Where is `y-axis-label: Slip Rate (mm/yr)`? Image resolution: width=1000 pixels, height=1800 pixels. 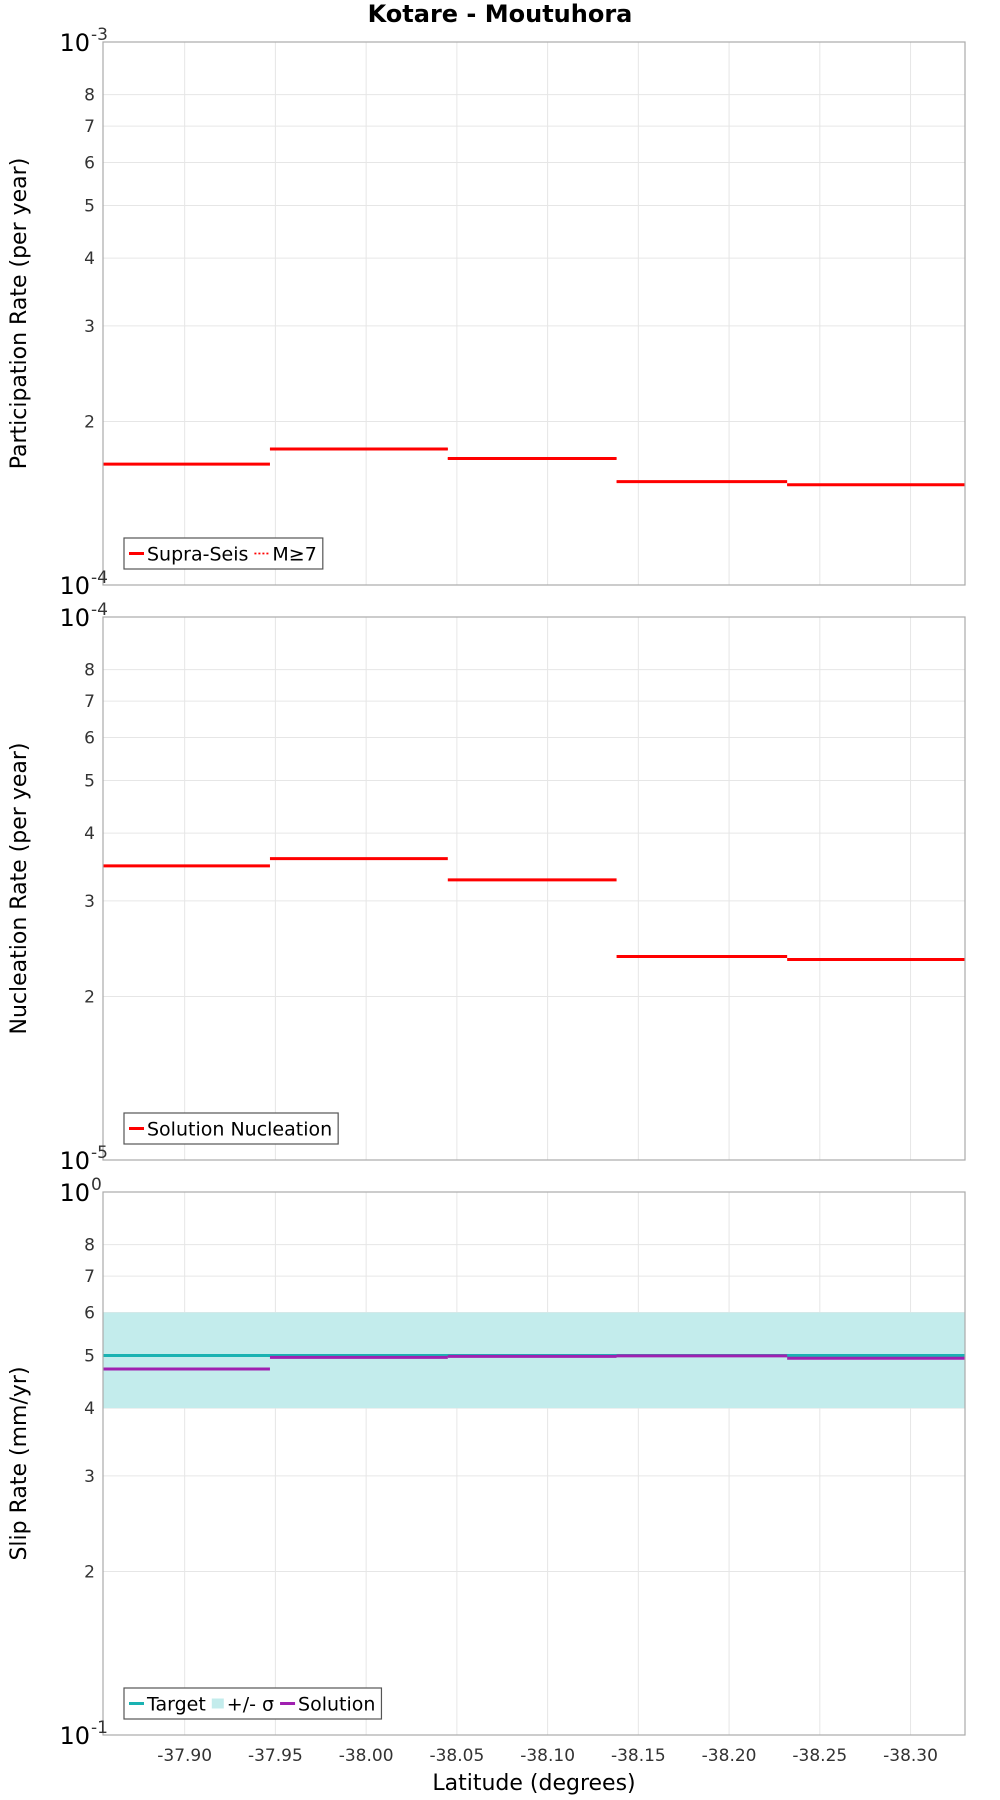 y-axis-label: Slip Rate (mm/yr) is located at coordinates (19, 1463).